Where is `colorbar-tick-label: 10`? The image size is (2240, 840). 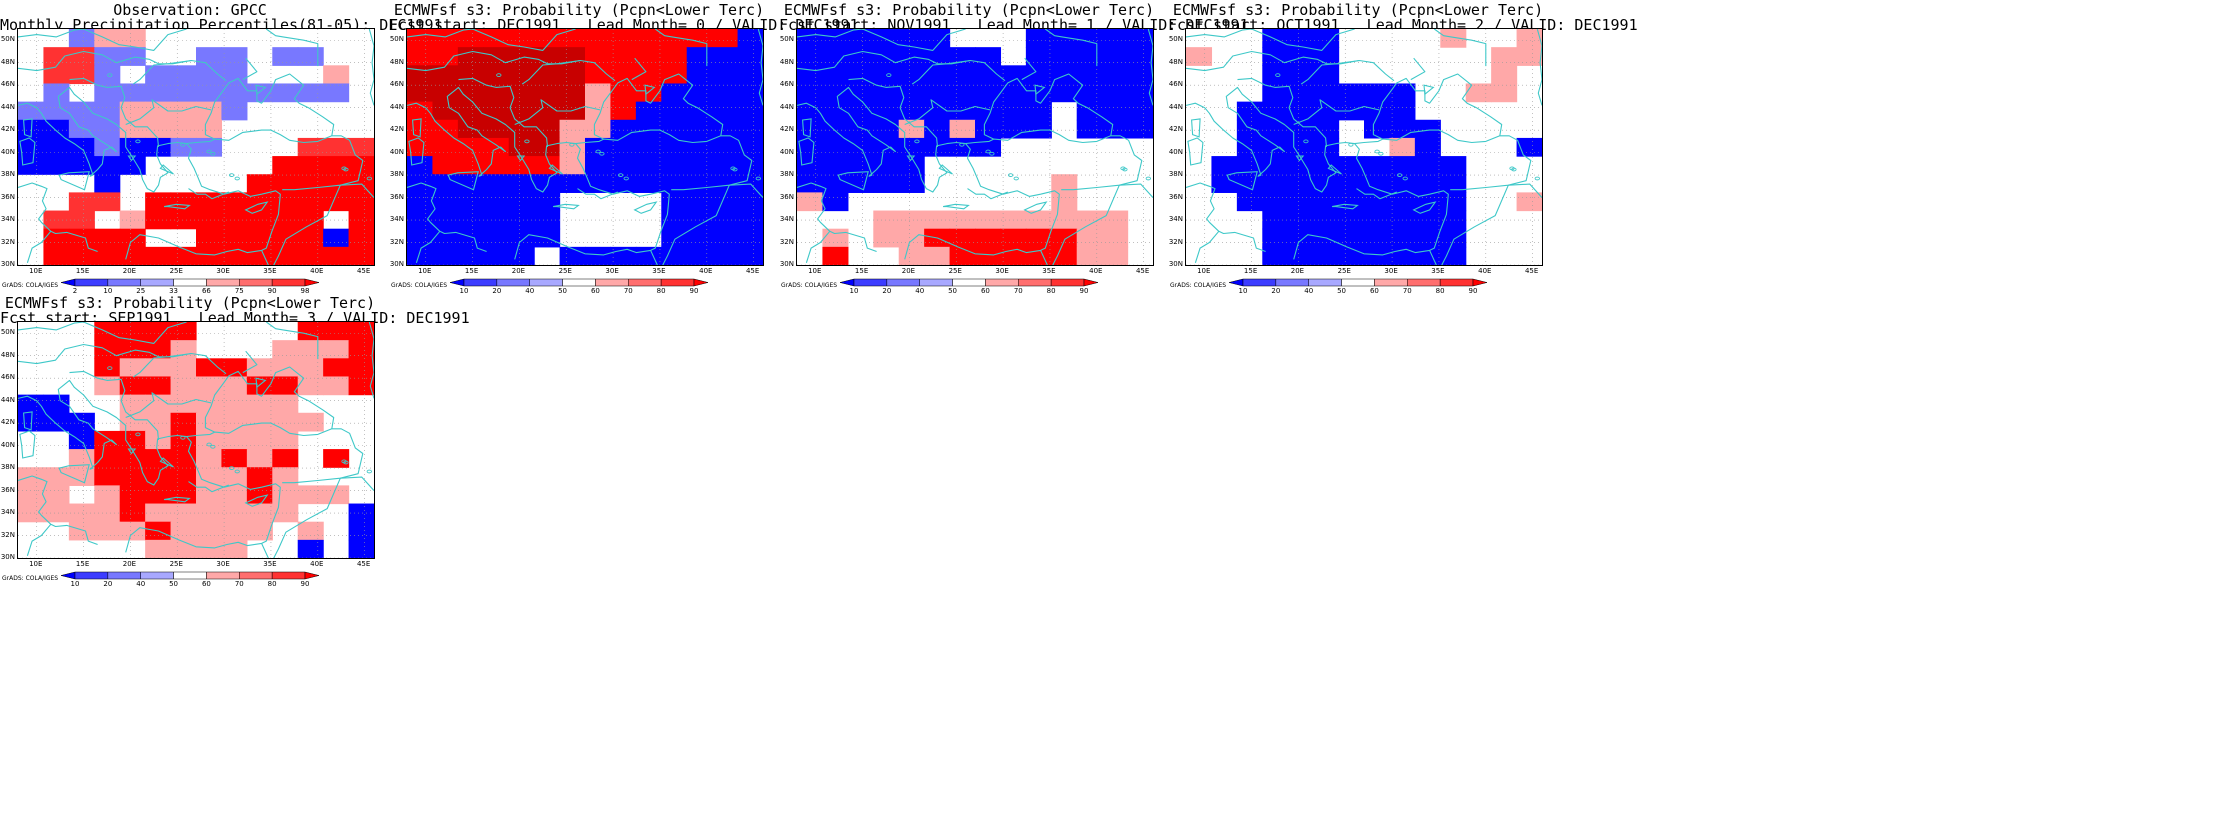
colorbar-tick-label: 10 is located at coordinates (854, 291).